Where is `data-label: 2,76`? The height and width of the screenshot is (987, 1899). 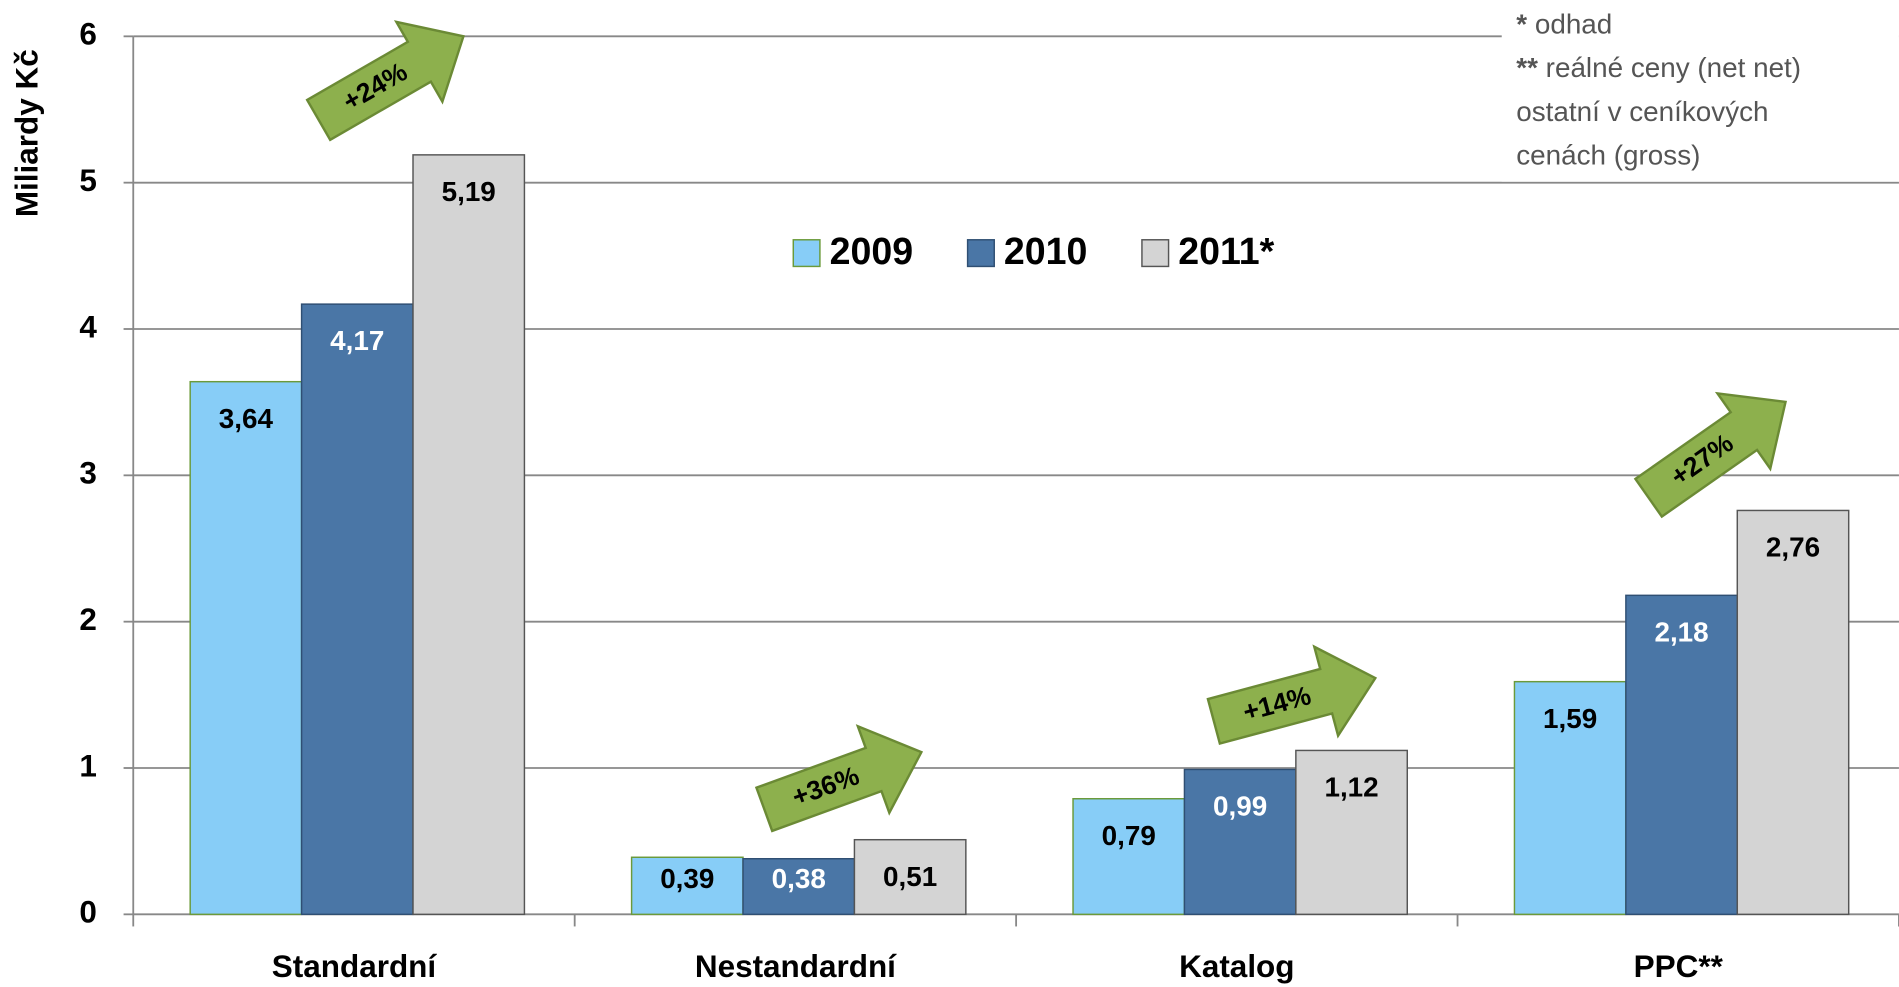 data-label: 2,76 is located at coordinates (1793, 547).